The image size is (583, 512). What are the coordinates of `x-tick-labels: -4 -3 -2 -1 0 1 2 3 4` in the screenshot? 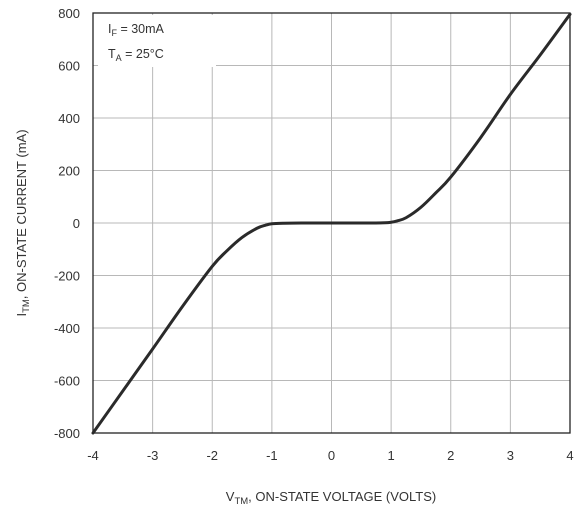 It's located at (330, 455).